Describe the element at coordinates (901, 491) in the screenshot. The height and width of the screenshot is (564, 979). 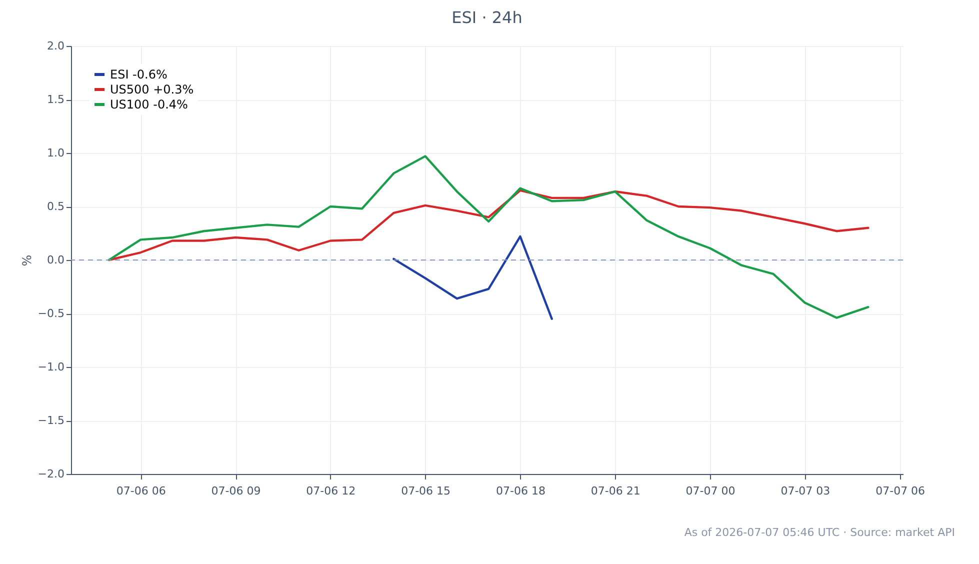
I see `x-tick-label: 07-07 06` at that location.